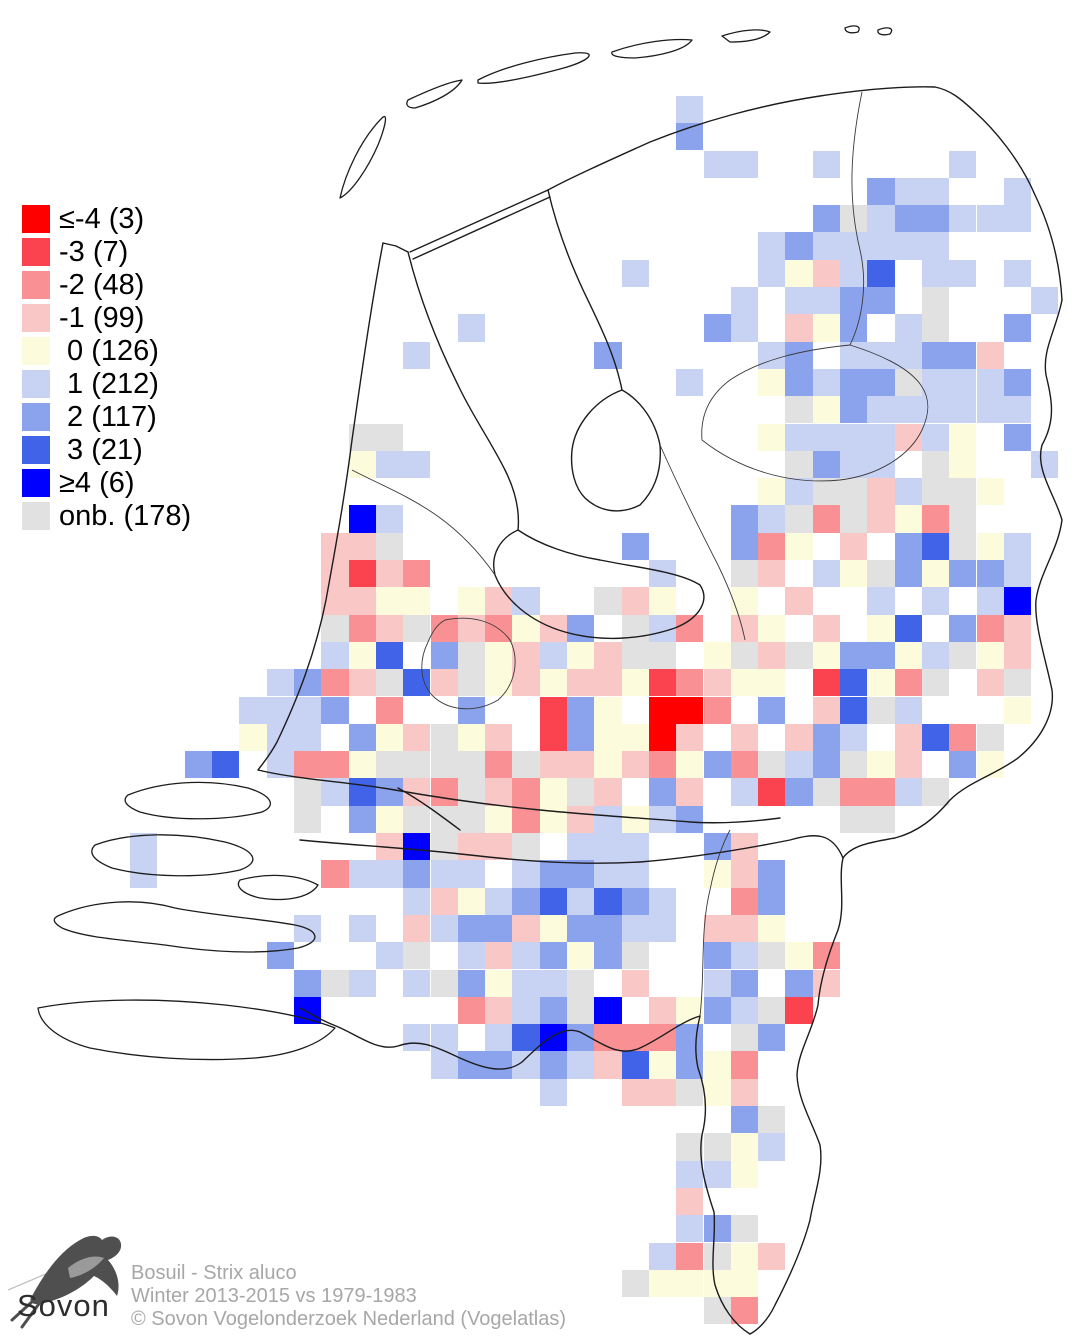 The height and width of the screenshot is (1340, 1074). Describe the element at coordinates (102, 285) in the screenshot. I see `legend-label: -2 (48)` at that location.